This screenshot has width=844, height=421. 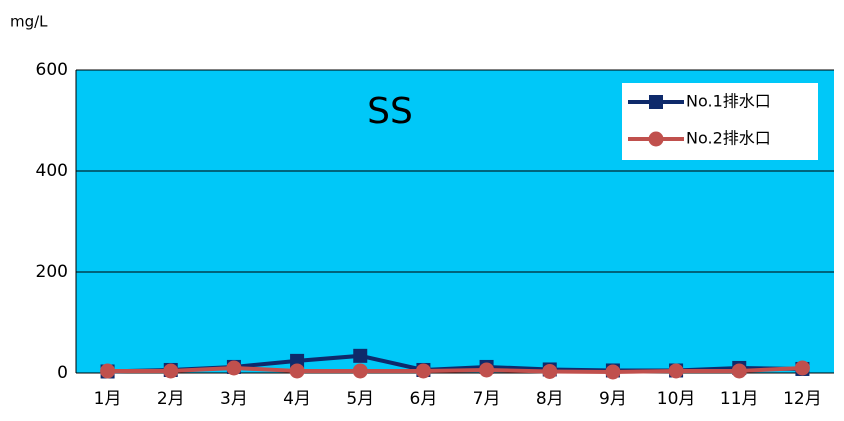 I want to click on x-tick-label: 12月, so click(x=802, y=399).